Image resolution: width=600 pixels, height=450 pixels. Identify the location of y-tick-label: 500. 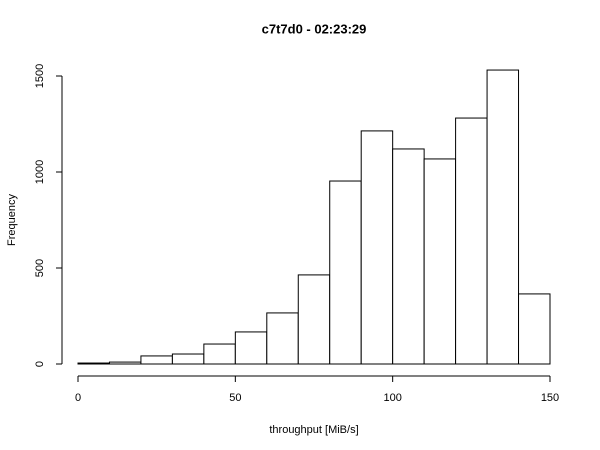
(40, 268).